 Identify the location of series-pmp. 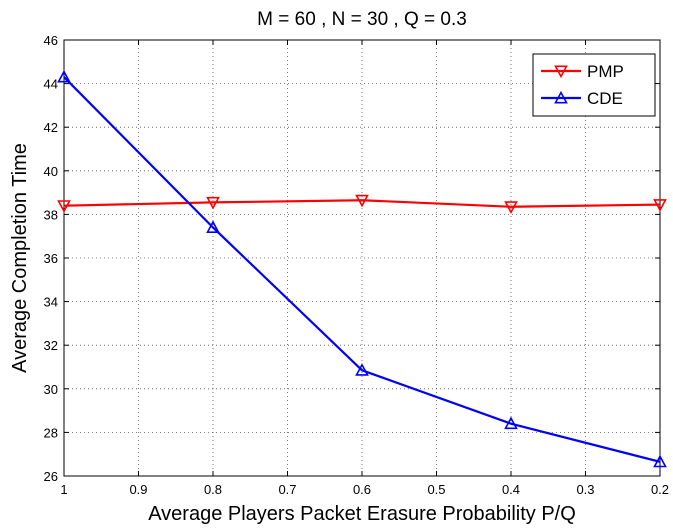
(362, 204).